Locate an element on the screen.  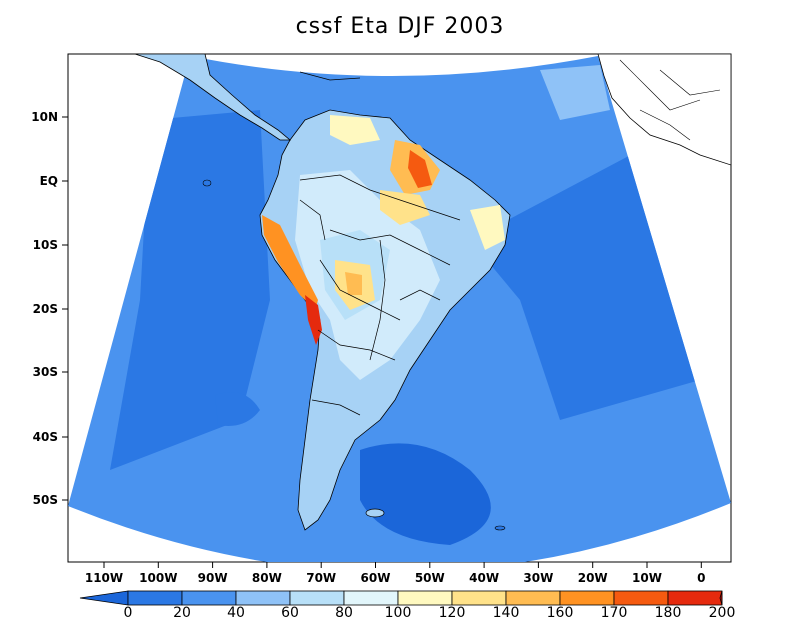
colorbar-label: 40 is located at coordinates (236, 611).